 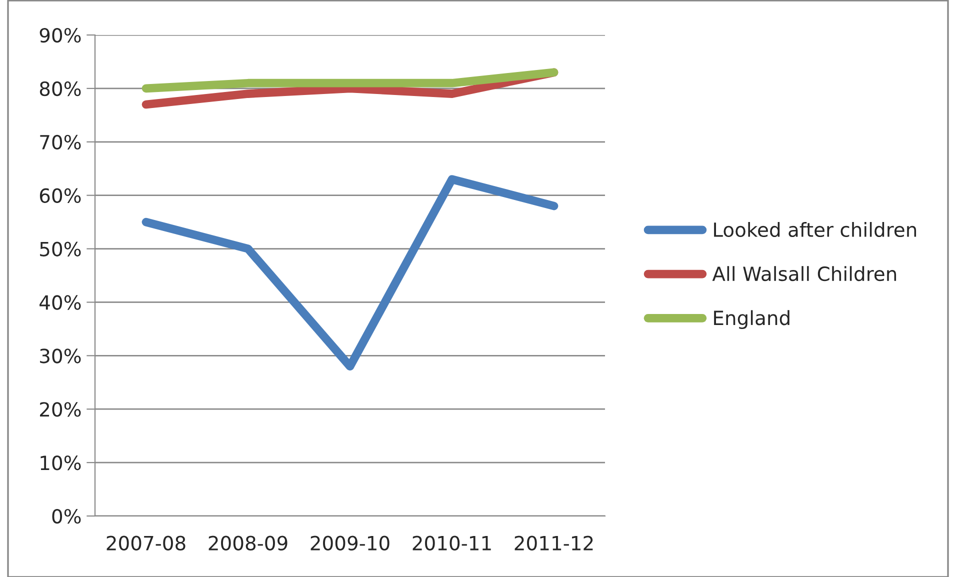 What do you see at coordinates (60, 356) in the screenshot?
I see `y-tick-label: 30%` at bounding box center [60, 356].